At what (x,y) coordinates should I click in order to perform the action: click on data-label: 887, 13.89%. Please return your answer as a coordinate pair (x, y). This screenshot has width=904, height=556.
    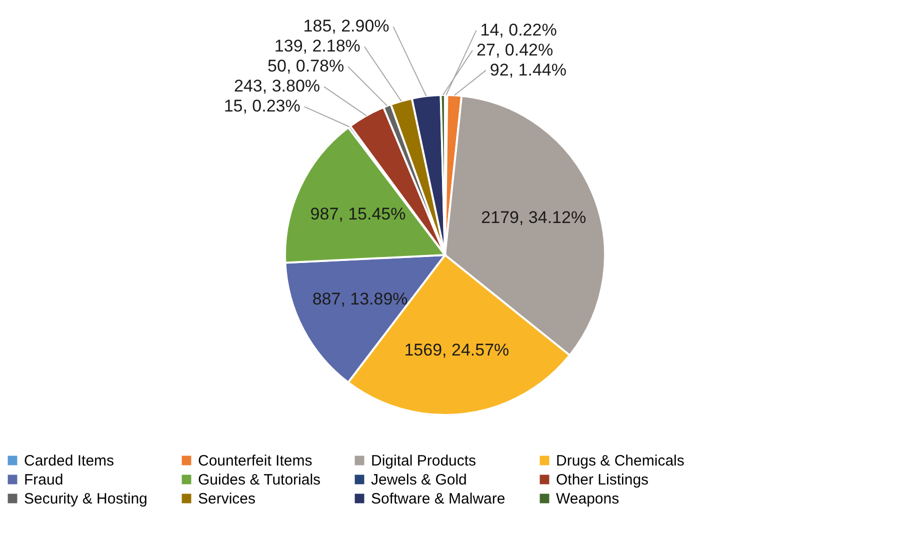
    Looking at the image, I should click on (360, 299).